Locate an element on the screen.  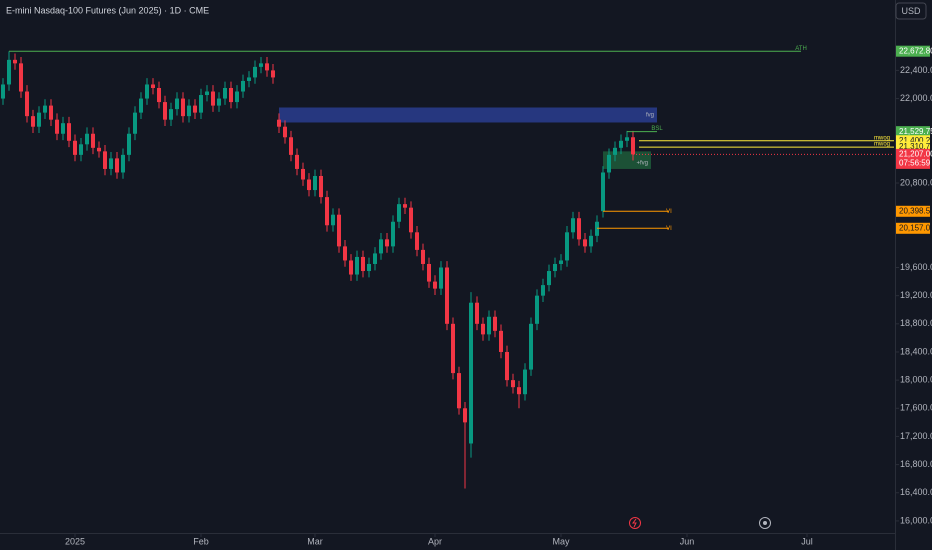
price-label: 21,310.75 is located at coordinates (915, 146).